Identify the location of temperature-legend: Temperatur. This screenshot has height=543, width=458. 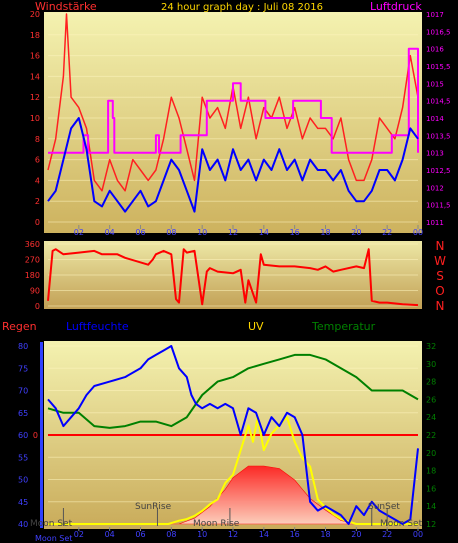
(343, 326).